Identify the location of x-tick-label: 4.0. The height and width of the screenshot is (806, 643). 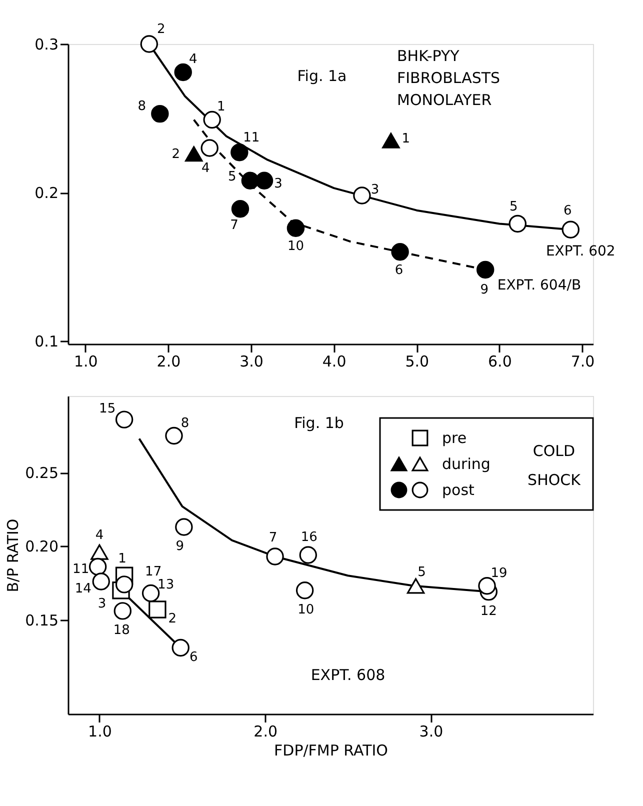
(334, 361).